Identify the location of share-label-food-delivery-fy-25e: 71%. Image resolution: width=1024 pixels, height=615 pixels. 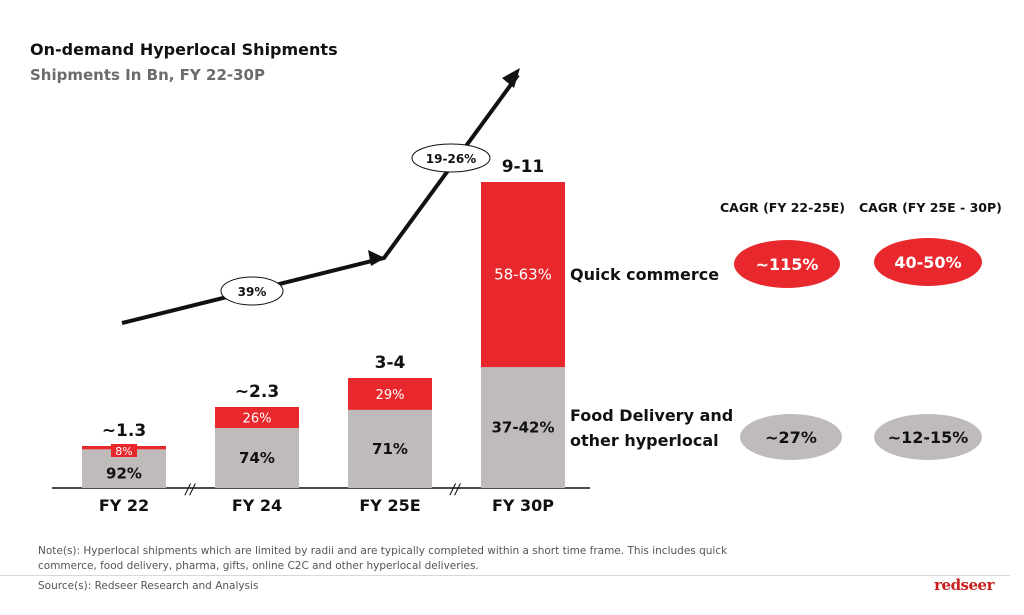
(390, 449).